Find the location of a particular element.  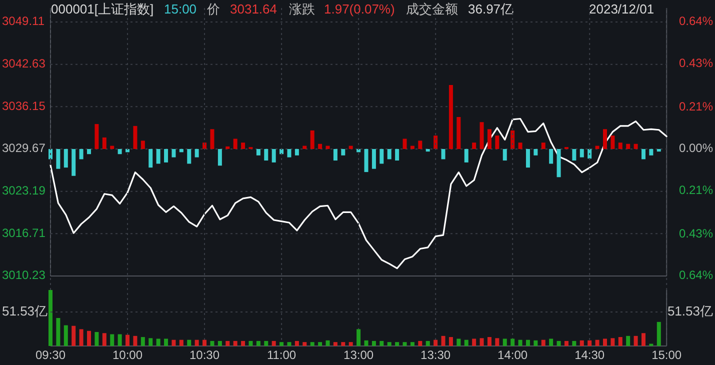

y-tick-label: 3016.71 is located at coordinates (24, 233).